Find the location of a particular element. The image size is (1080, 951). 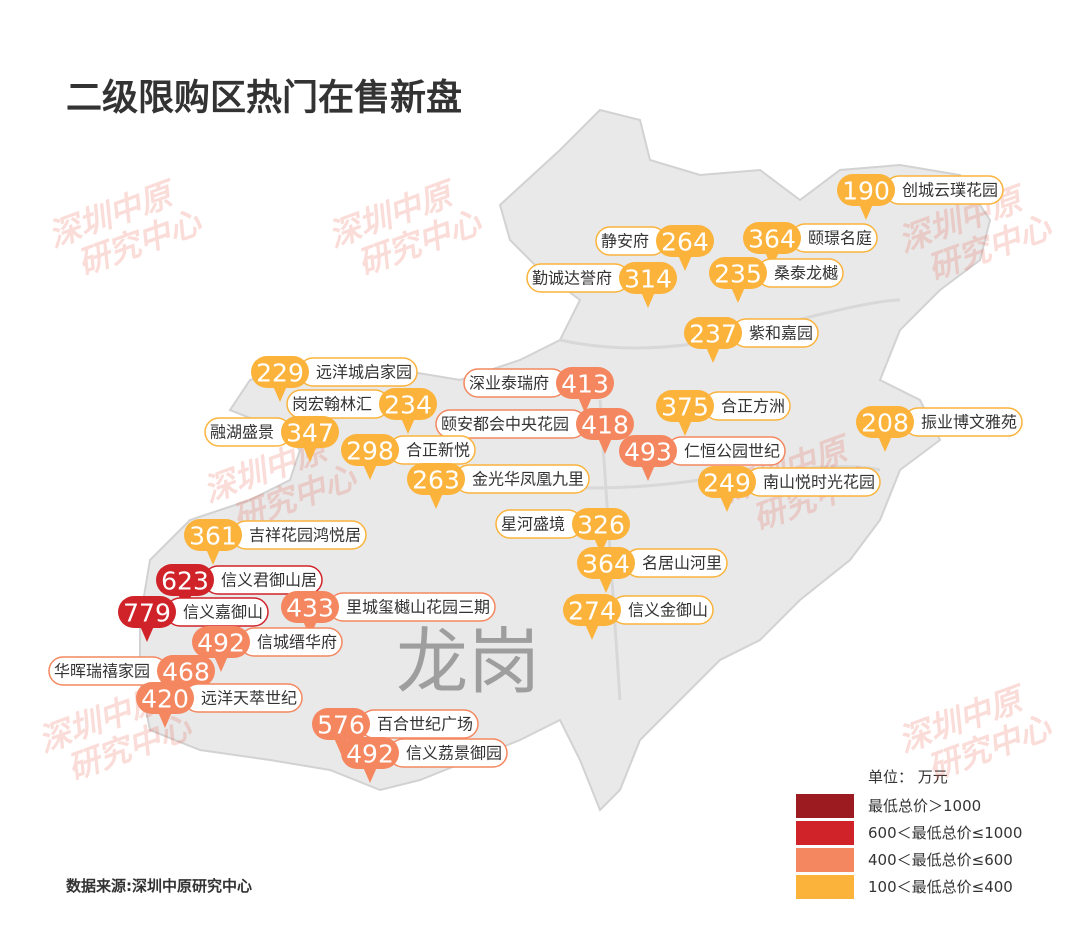

marker: 华晖瑞禧家园 468 is located at coordinates (131, 678).